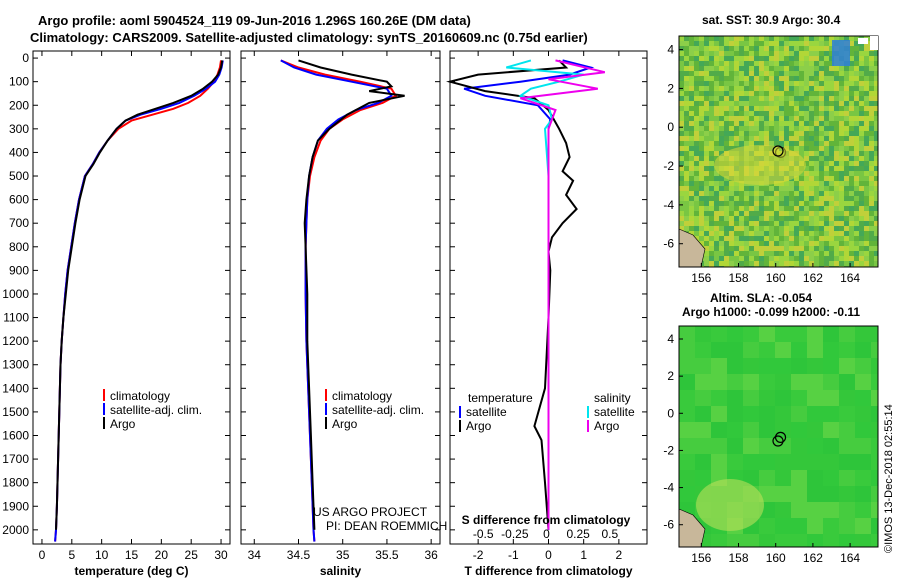 The image size is (900, 580). I want to click on series-line-Argo, so click(351, 294).